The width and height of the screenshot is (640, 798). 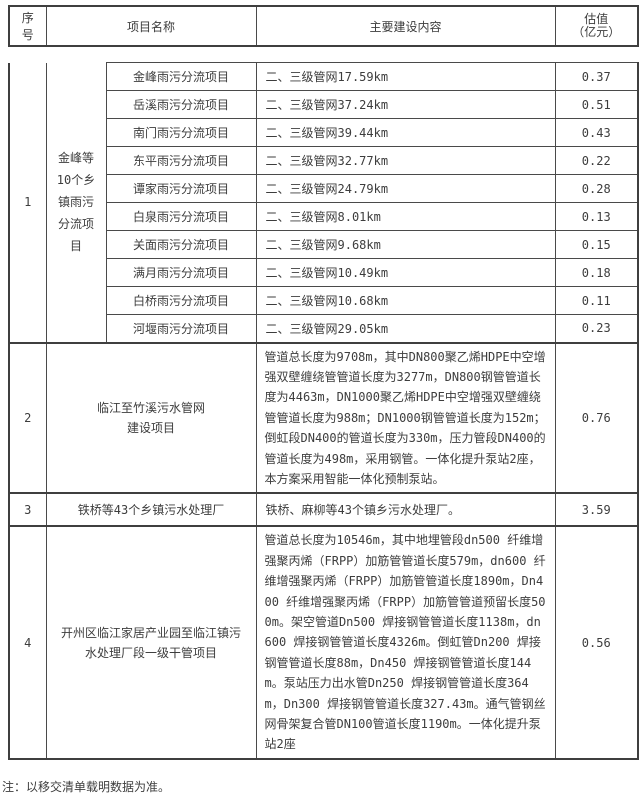 What do you see at coordinates (181, 244) in the screenshot?
I see `cell-project-name: 关面雨污分流项目` at bounding box center [181, 244].